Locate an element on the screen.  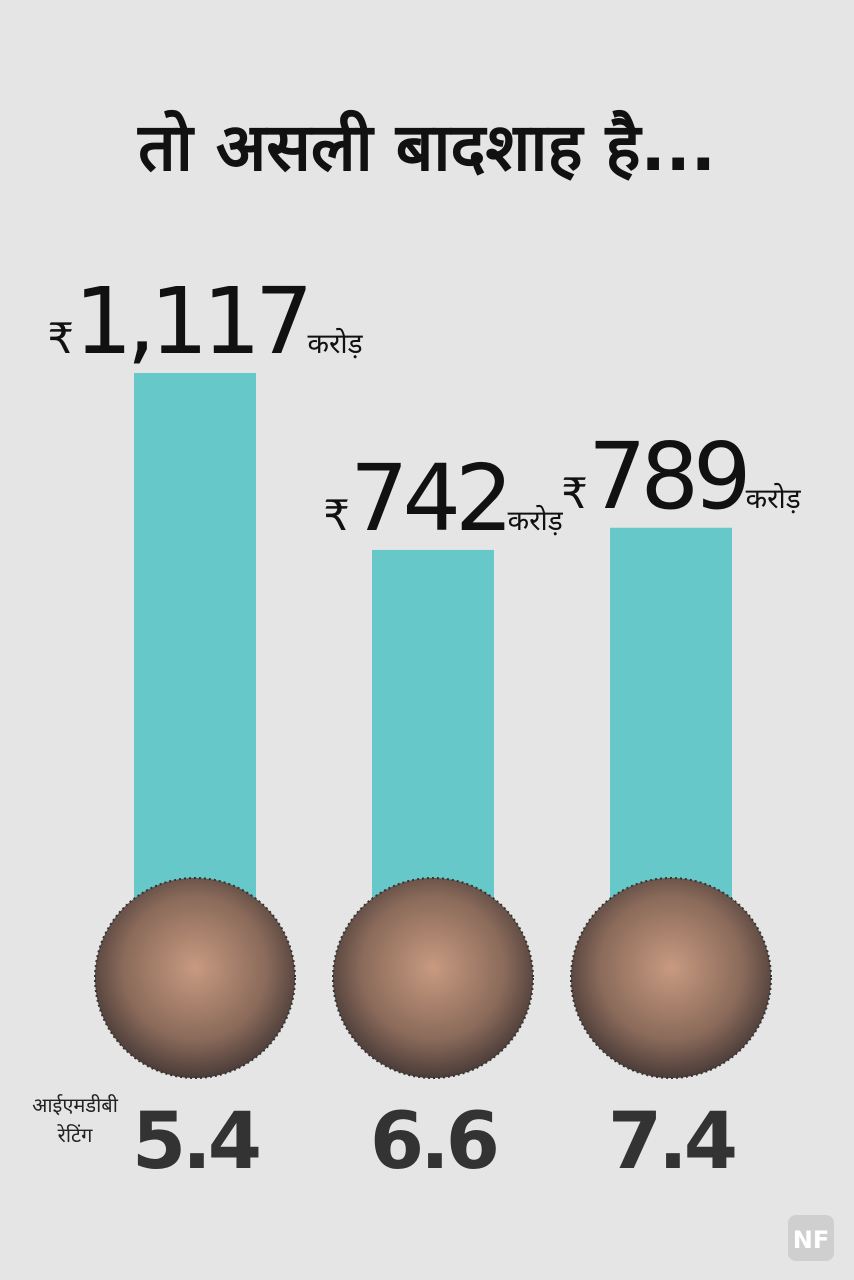
value-label: ₹1,117करोड़ is located at coordinates (205, 321).